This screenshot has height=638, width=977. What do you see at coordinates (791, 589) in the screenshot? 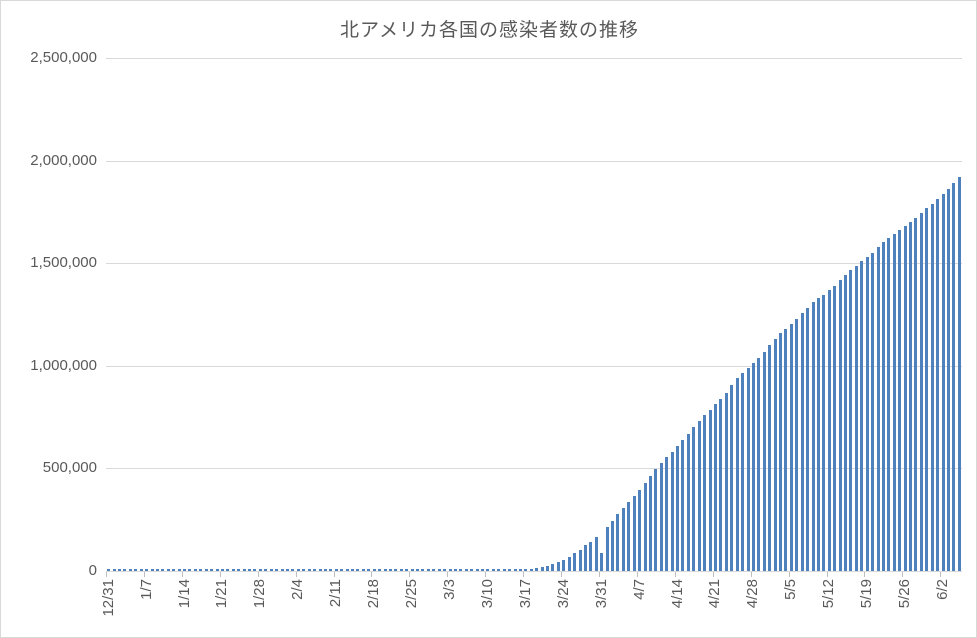
I see `x-axis-tick-label: 5/5` at bounding box center [791, 589].